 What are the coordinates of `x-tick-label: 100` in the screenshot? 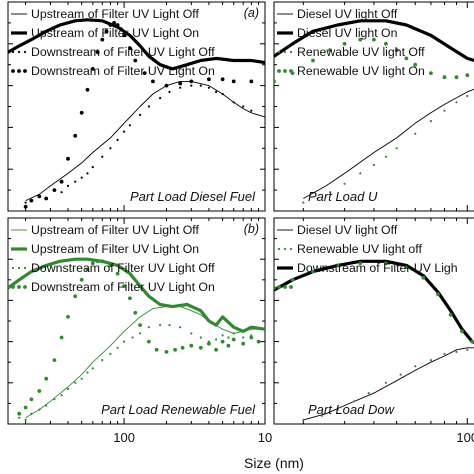 It's located at (124, 437).